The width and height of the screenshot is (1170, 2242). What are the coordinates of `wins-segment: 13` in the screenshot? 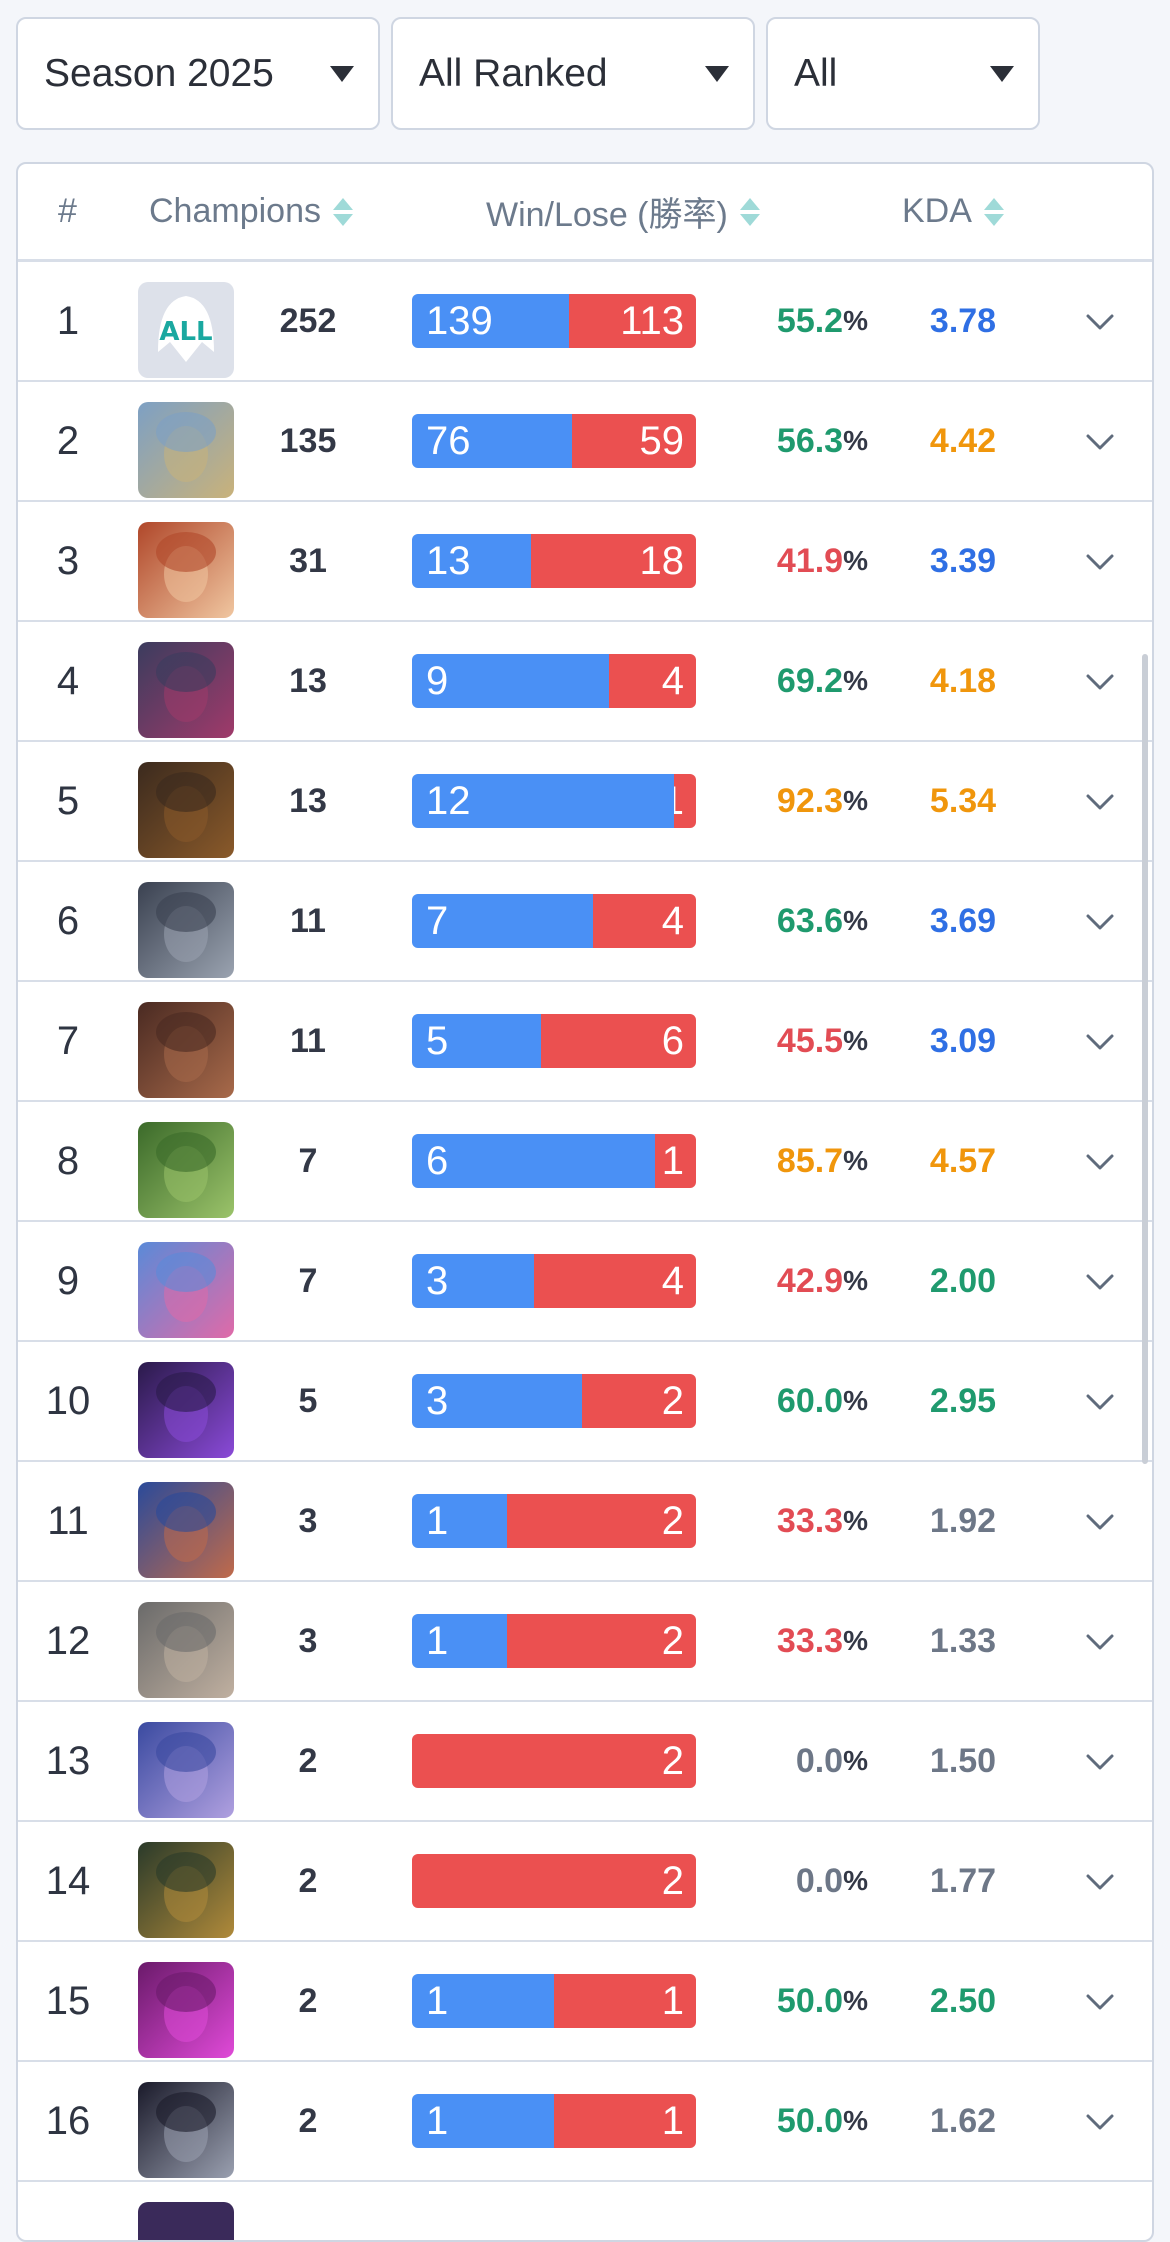 It's located at (471, 561).